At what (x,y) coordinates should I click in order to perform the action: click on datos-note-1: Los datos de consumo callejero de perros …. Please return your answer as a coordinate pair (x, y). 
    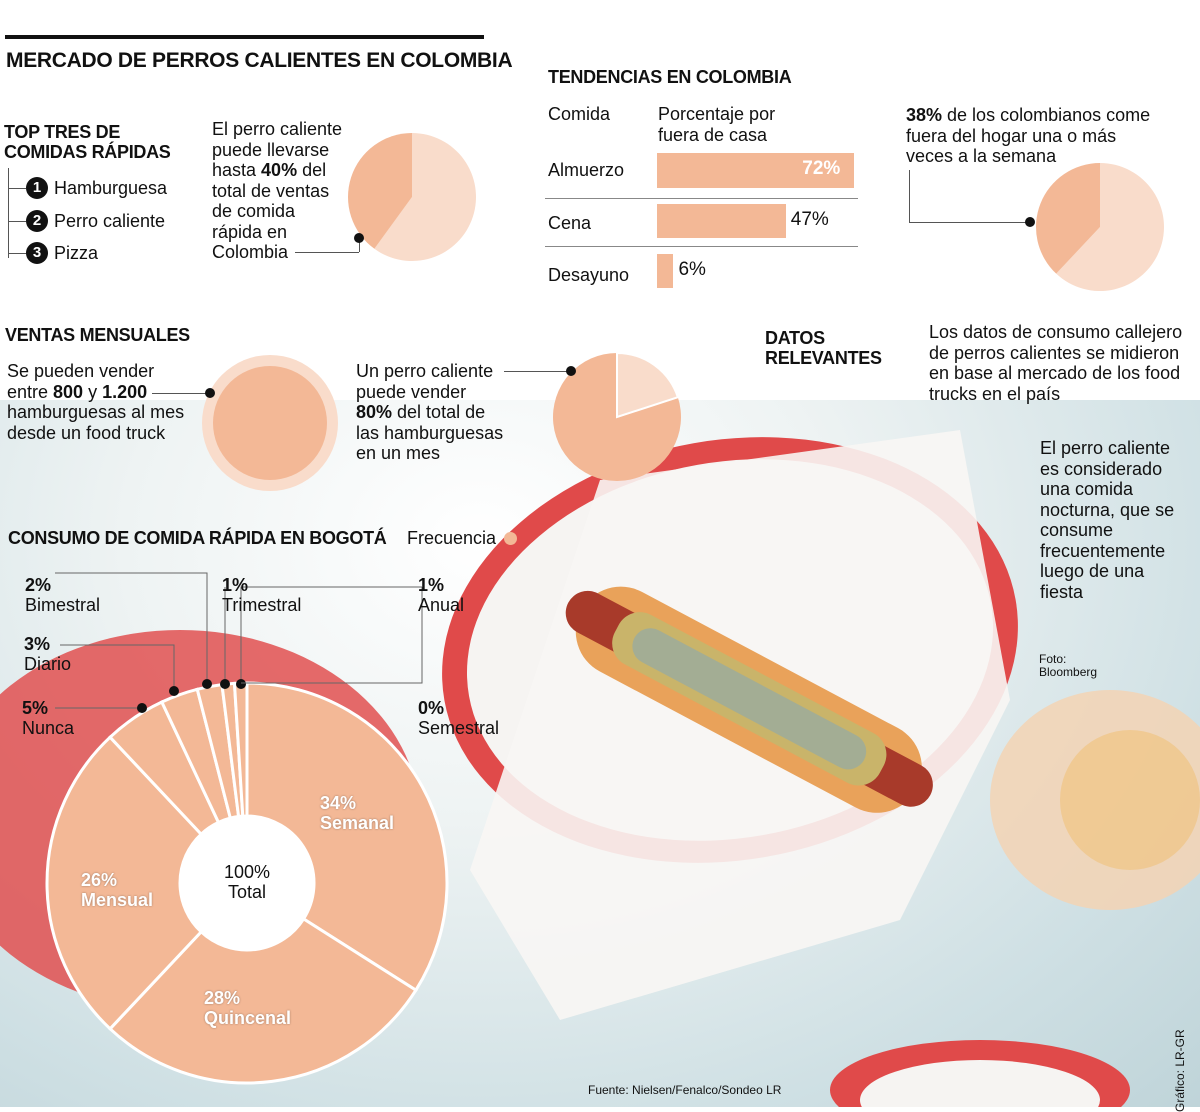
    Looking at the image, I should click on (1055, 363).